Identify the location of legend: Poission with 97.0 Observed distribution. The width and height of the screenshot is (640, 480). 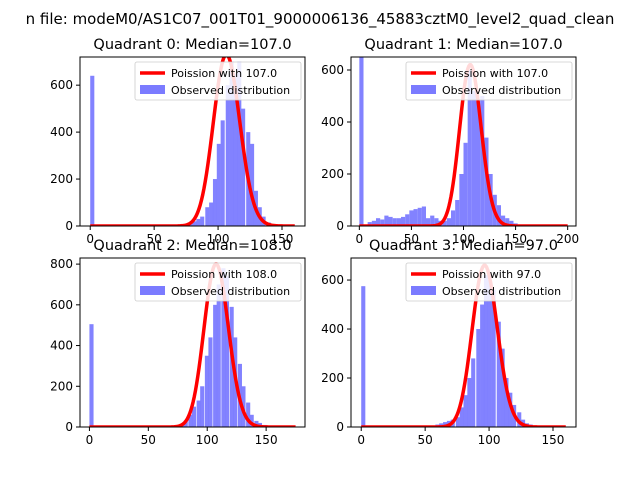
(489, 282).